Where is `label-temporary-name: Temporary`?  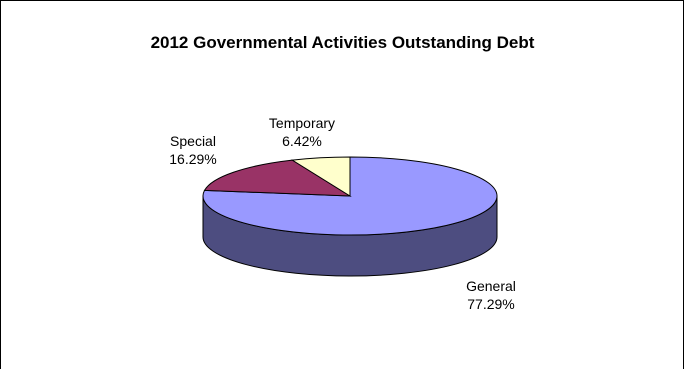 label-temporary-name: Temporary is located at coordinates (302, 123).